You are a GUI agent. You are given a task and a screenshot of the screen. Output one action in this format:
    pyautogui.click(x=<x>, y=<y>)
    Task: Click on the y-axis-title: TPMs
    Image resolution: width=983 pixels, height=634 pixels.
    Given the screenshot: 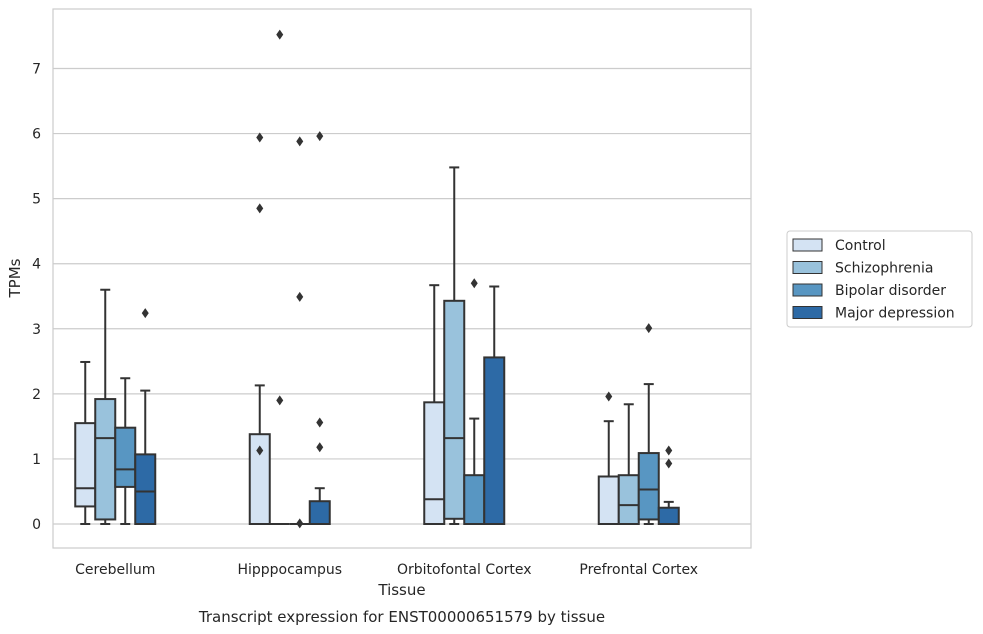 What is the action you would take?
    pyautogui.click(x=15, y=278)
    